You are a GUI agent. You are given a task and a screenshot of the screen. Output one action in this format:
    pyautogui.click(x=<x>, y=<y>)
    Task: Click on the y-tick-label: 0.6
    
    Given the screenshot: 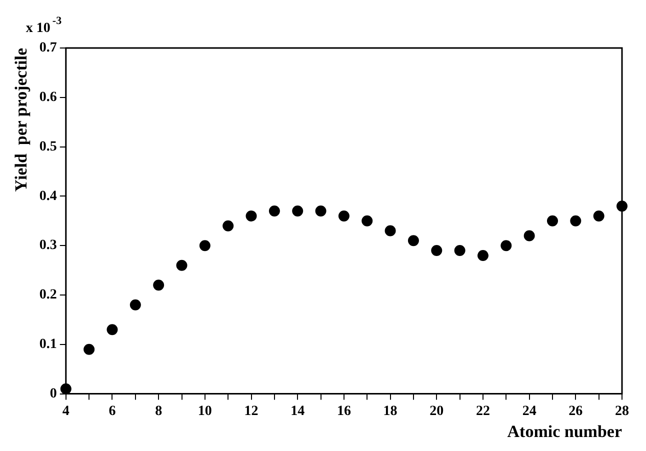 What is the action you would take?
    pyautogui.click(x=48, y=98)
    